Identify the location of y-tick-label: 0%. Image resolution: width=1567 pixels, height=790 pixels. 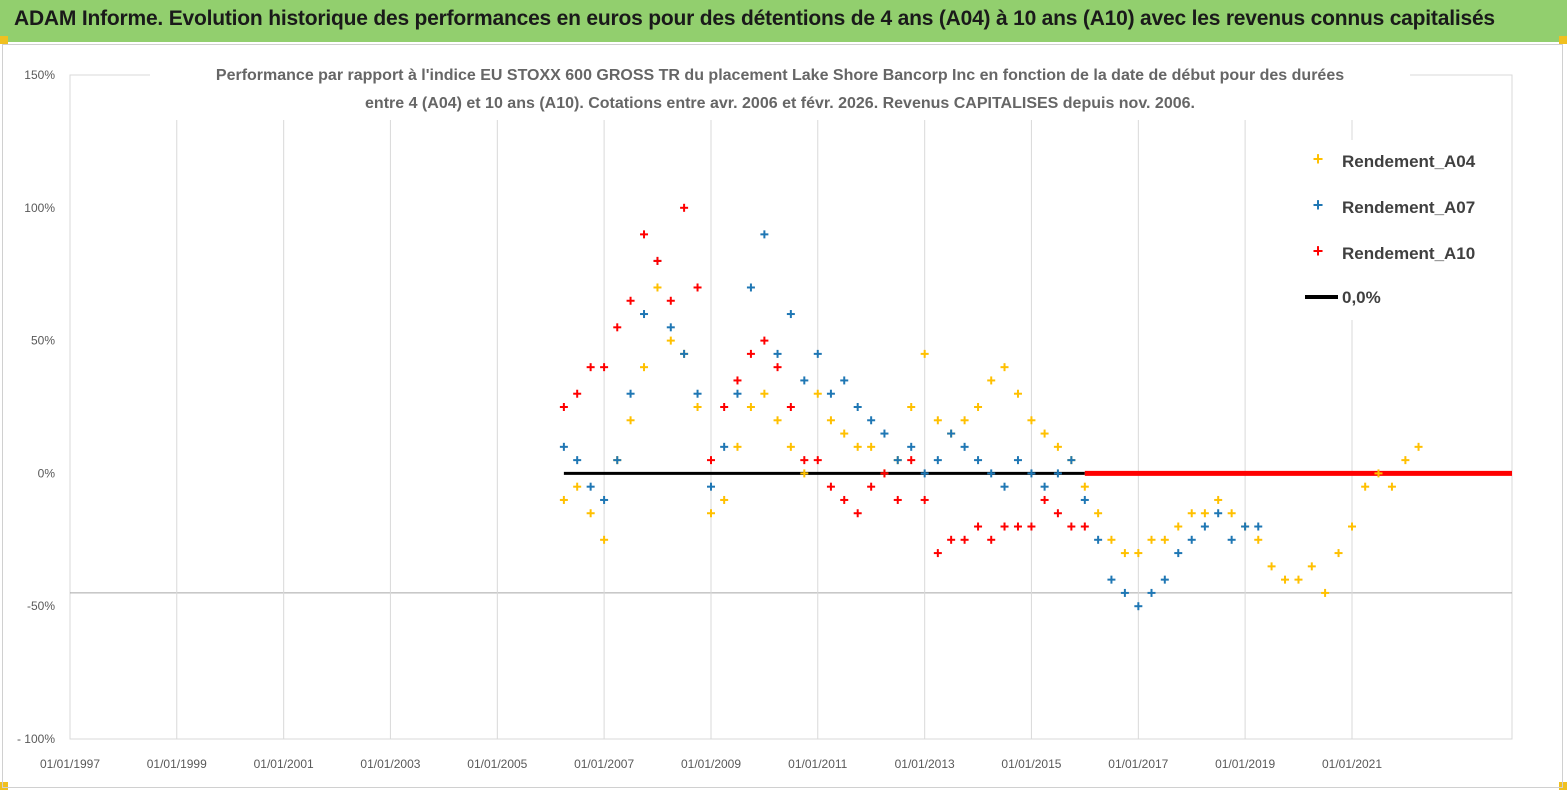
(47, 473).